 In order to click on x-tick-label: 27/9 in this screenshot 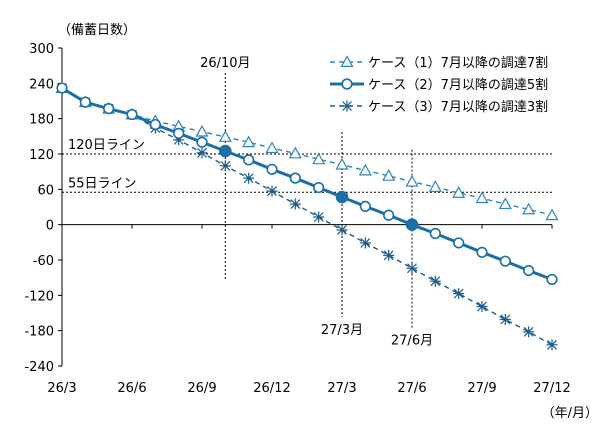, I will do `click(481, 388)`.